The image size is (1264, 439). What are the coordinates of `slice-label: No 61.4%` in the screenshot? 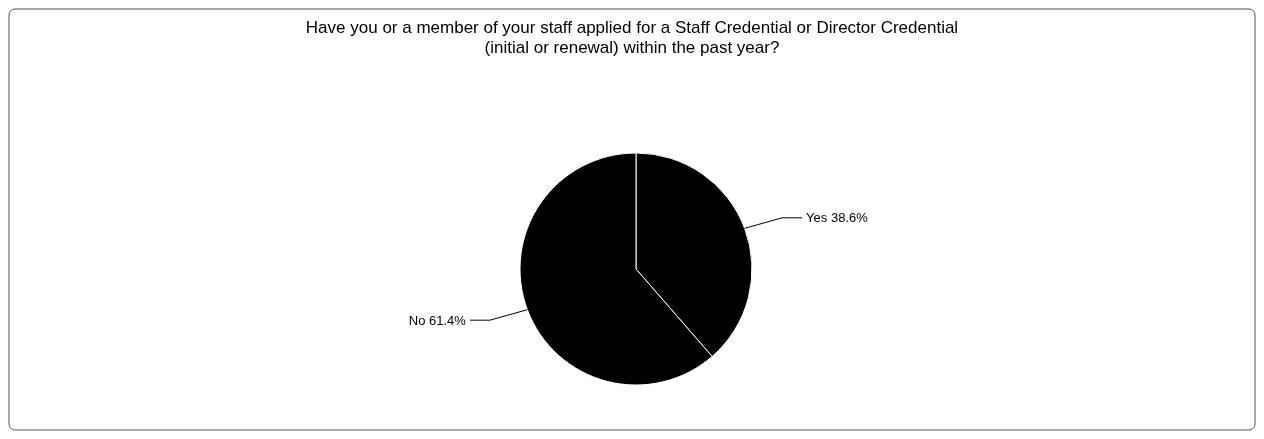 It's located at (437, 320).